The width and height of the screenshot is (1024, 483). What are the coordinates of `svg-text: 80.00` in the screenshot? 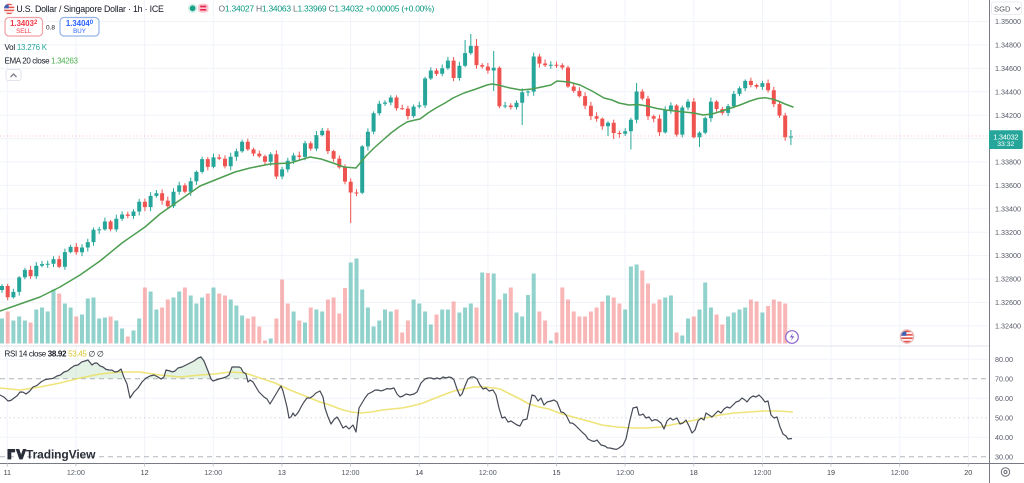 It's located at (1004, 359).